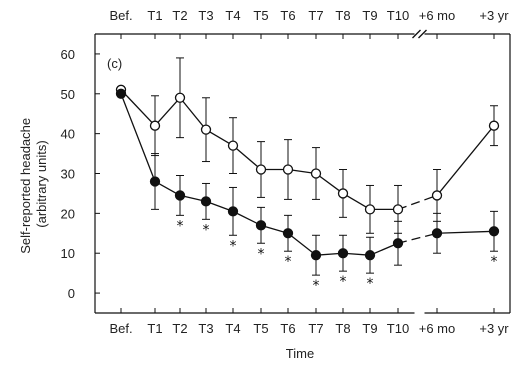  I want to click on y-tick-label: 60, so click(68, 54).